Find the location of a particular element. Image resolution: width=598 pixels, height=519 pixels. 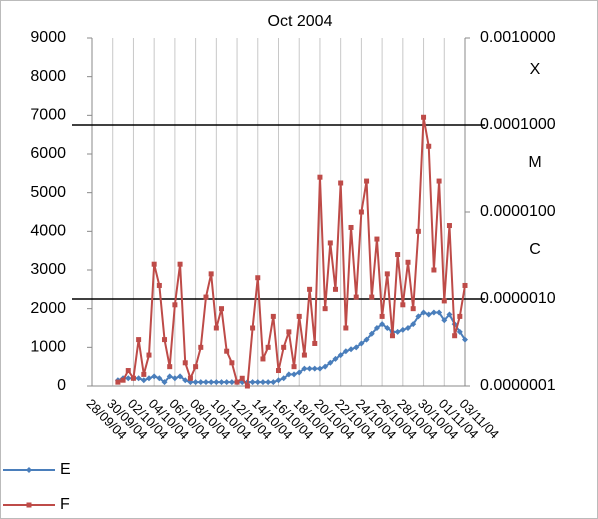

y-tick-label: 3000 is located at coordinates (48, 269).